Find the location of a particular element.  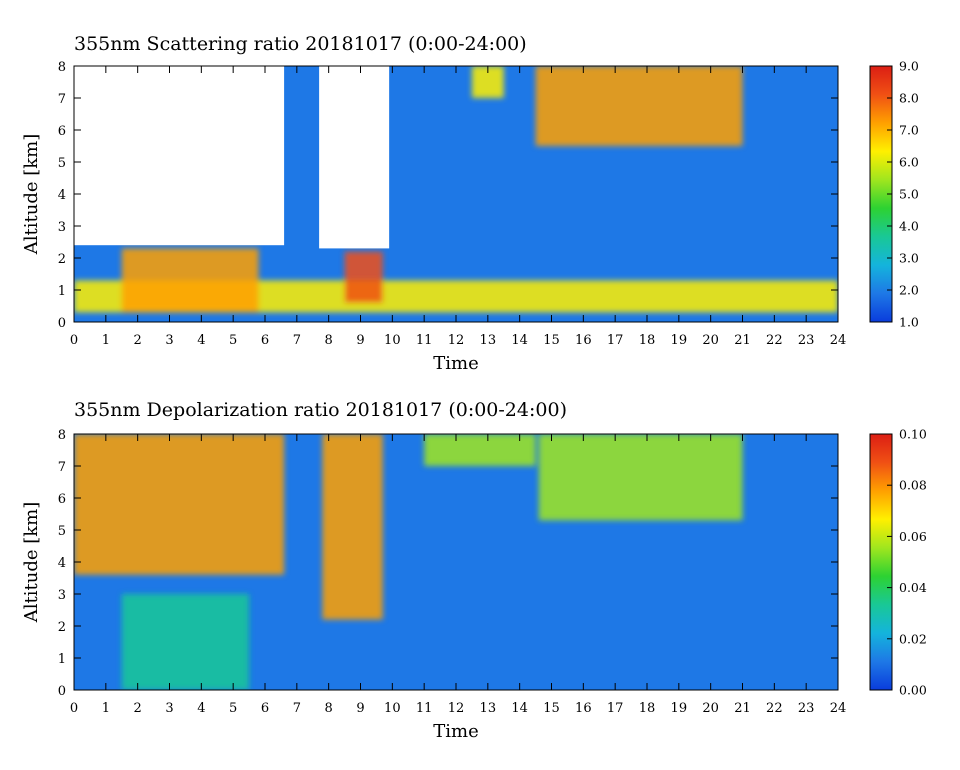

colorbar-tick-label: 7.0 is located at coordinates (909, 130).